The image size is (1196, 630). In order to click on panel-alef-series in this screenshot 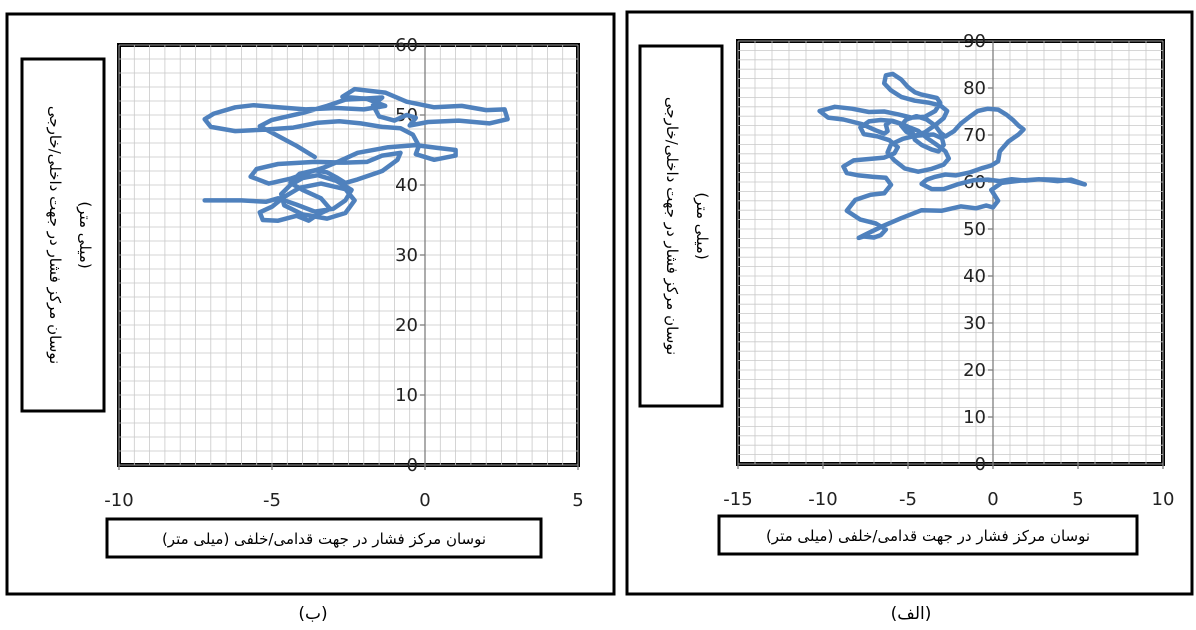, I will do `click(952, 156)`.